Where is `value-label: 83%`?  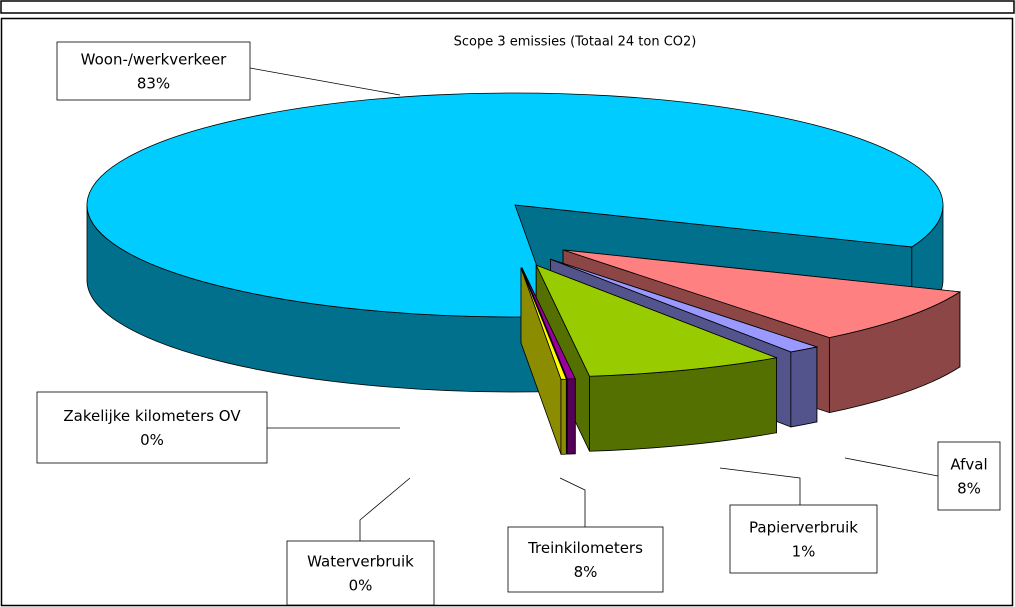
value-label: 83% is located at coordinates (153, 84).